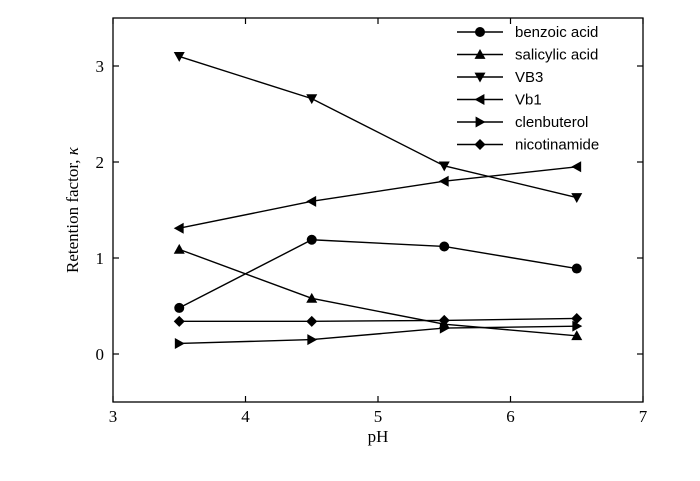 The height and width of the screenshot is (481, 700). I want to click on legend-entry: salicylic acid, so click(527, 55).